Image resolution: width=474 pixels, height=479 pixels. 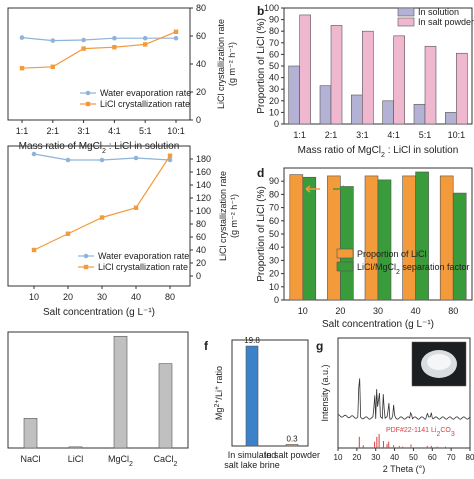 What do you see at coordinates (404, 399) in the screenshot?
I see `xrd-pattern` at bounding box center [404, 399].